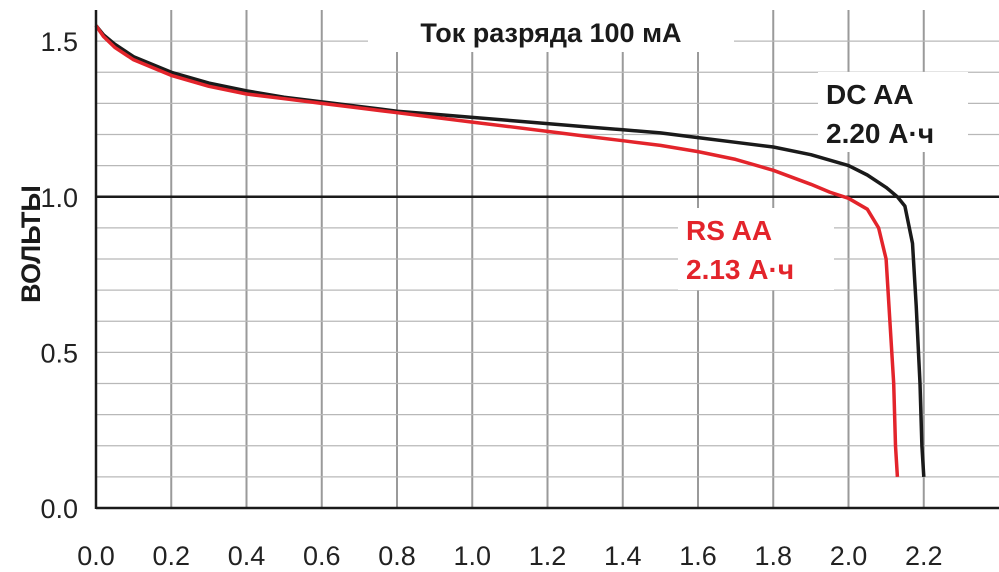 The height and width of the screenshot is (572, 999). Describe the element at coordinates (740, 269) in the screenshot. I see `rs-capacity-label: 2.13 А·ч` at that location.